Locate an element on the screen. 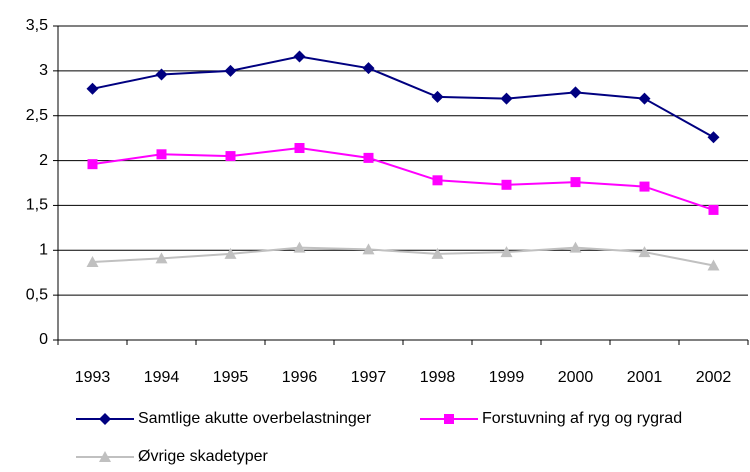  y-tick-label: 2,5 is located at coordinates (37, 115).